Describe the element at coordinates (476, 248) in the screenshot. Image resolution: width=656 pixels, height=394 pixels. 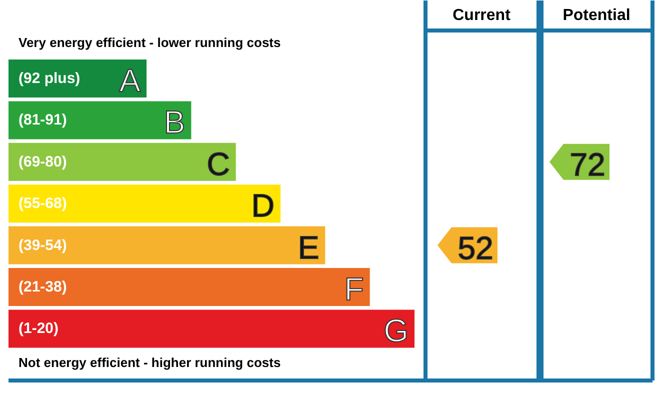
I see `text: 52` at that location.